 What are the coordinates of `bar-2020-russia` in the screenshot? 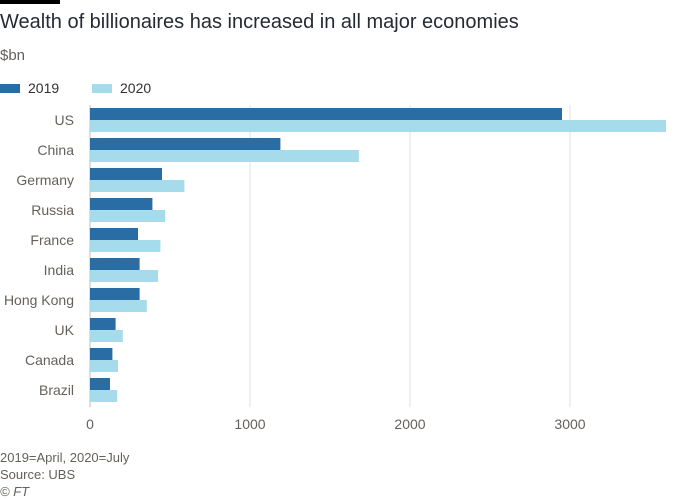 It's located at (128, 216).